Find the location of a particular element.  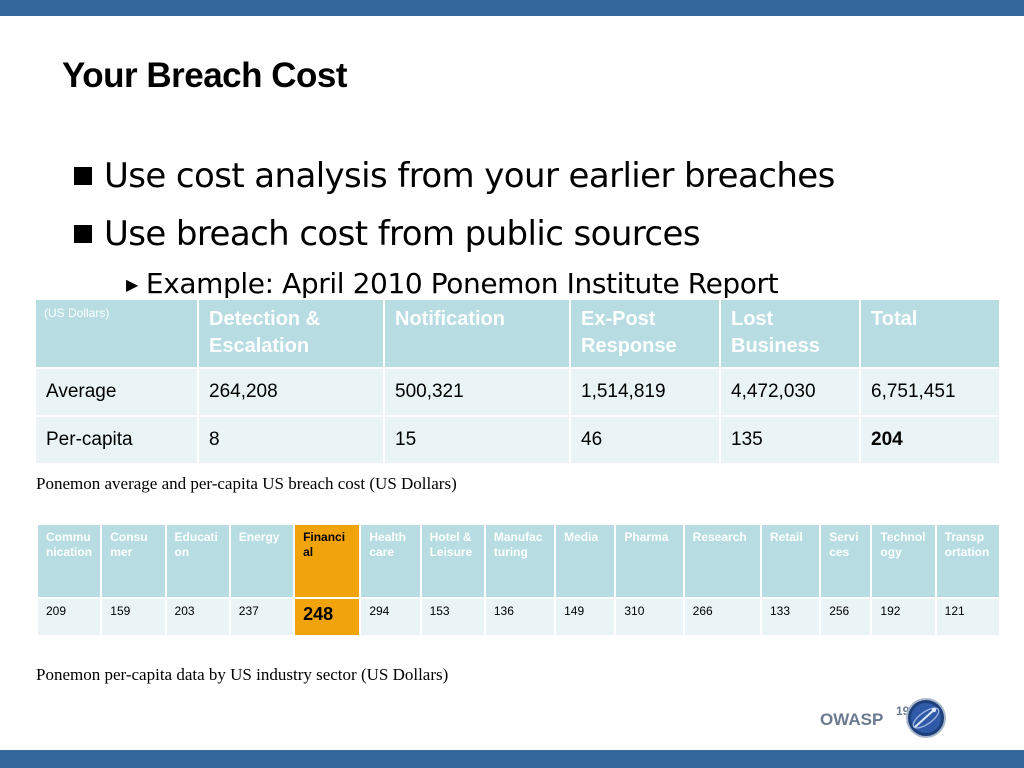

table-cell: 500,321 is located at coordinates (477, 392).